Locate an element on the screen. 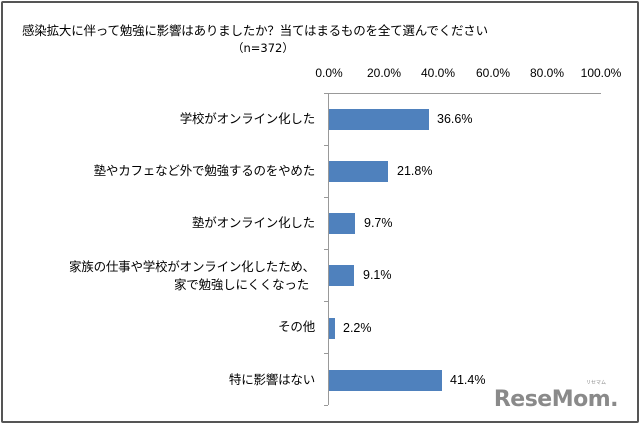 The height and width of the screenshot is (424, 640). category-label: 塾やカフェなど外で勉強するのをやめた is located at coordinates (204, 170).